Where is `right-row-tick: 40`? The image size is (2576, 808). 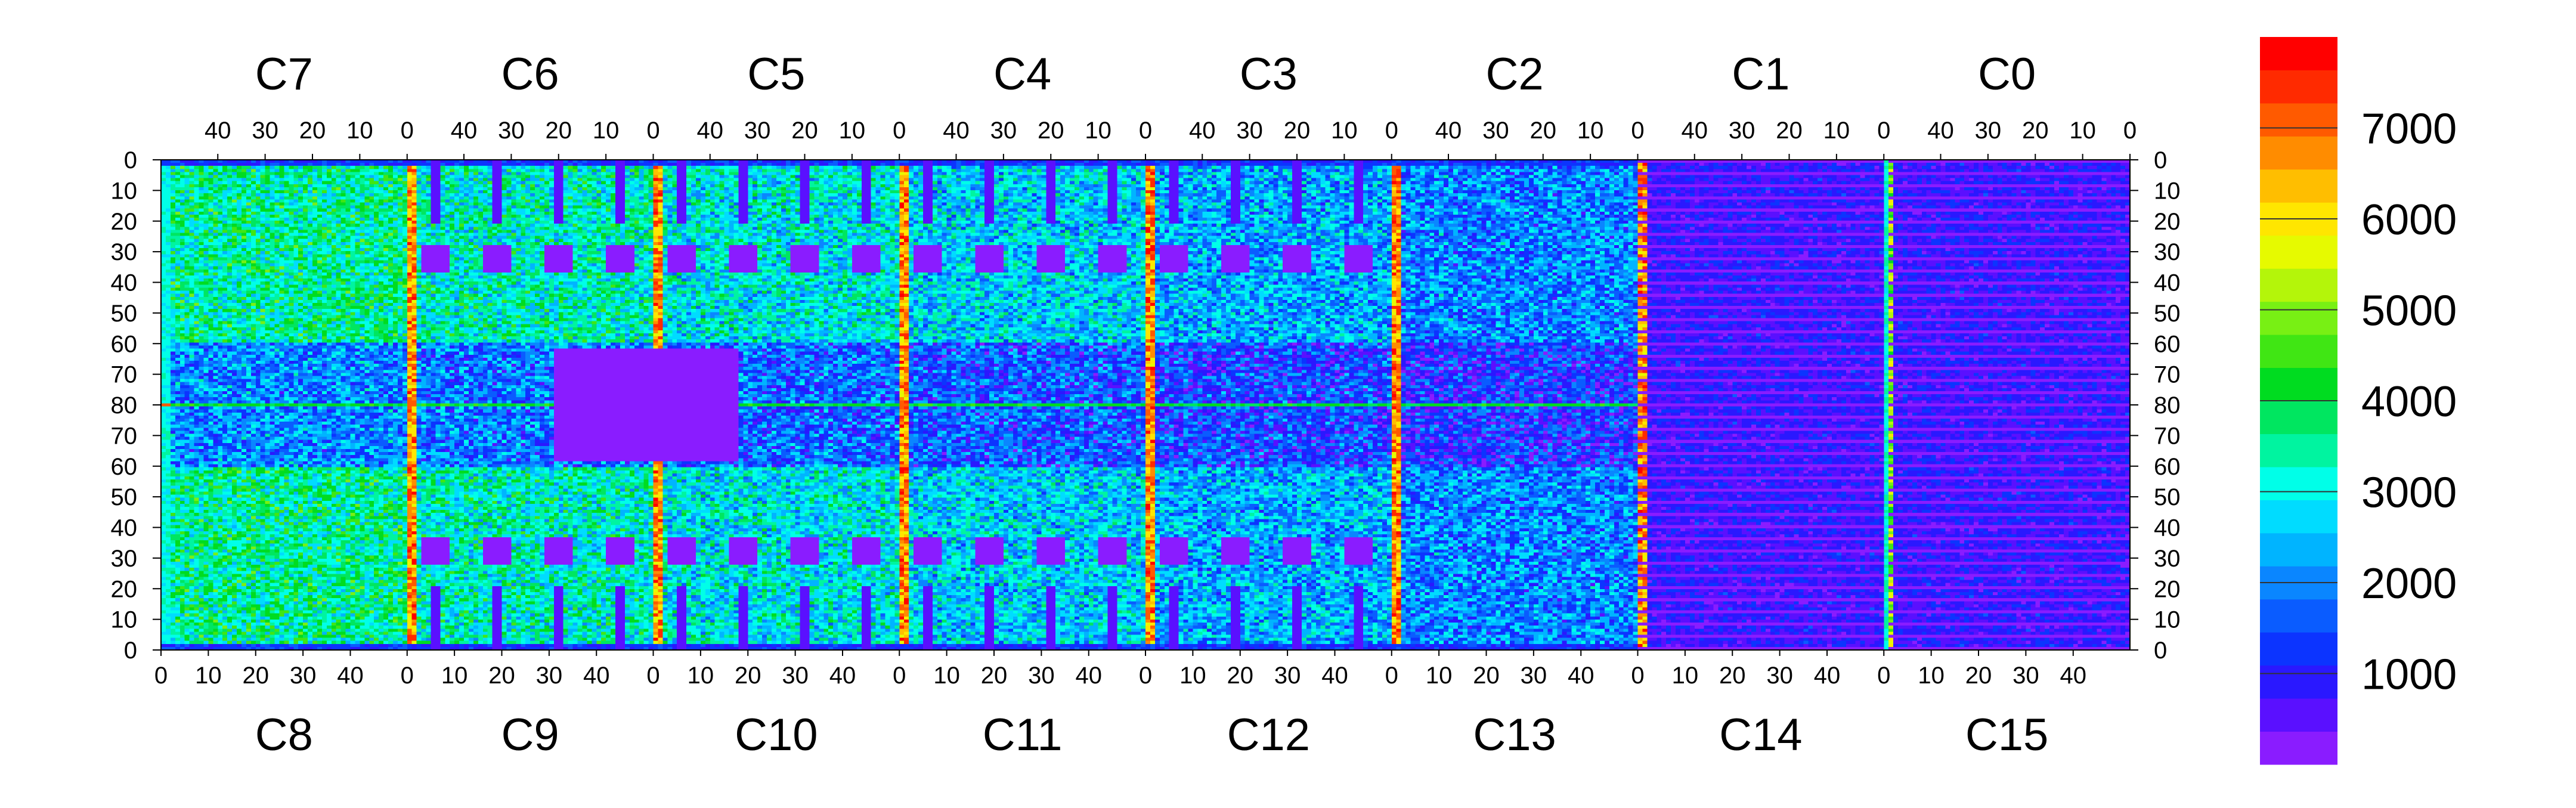
right-row-tick: 40 is located at coordinates (2167, 528).